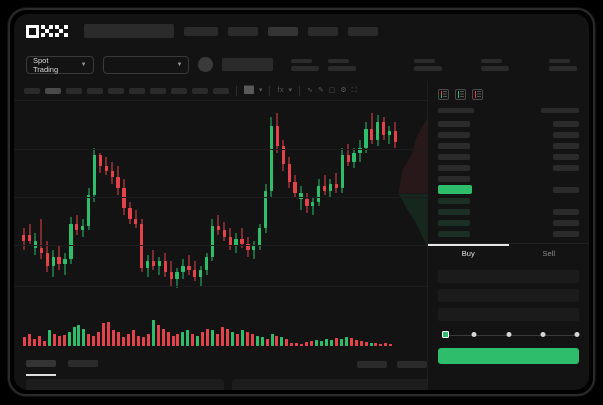 This screenshot has height=405, width=603. What do you see at coordinates (249, 90) in the screenshot?
I see `candles-icon: ██` at bounding box center [249, 90].